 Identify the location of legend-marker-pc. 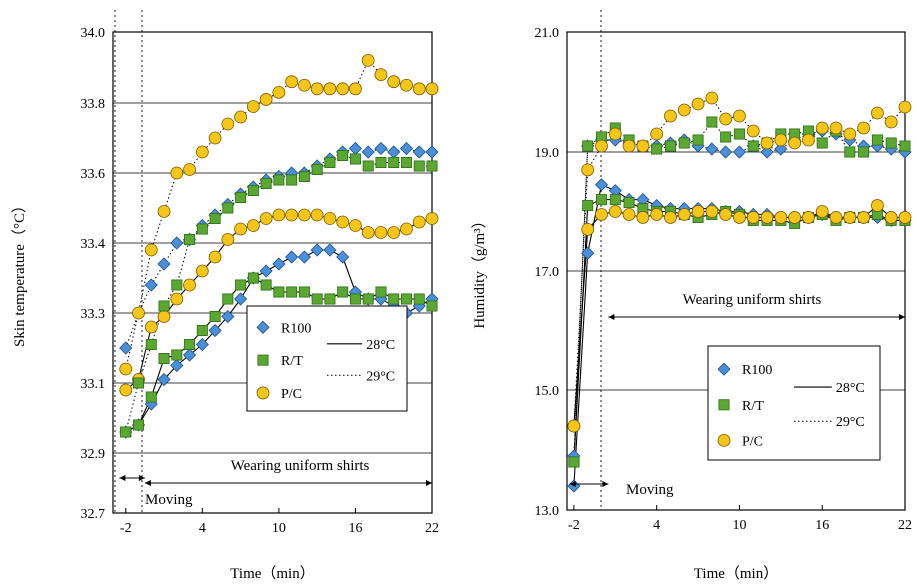
(724, 440).